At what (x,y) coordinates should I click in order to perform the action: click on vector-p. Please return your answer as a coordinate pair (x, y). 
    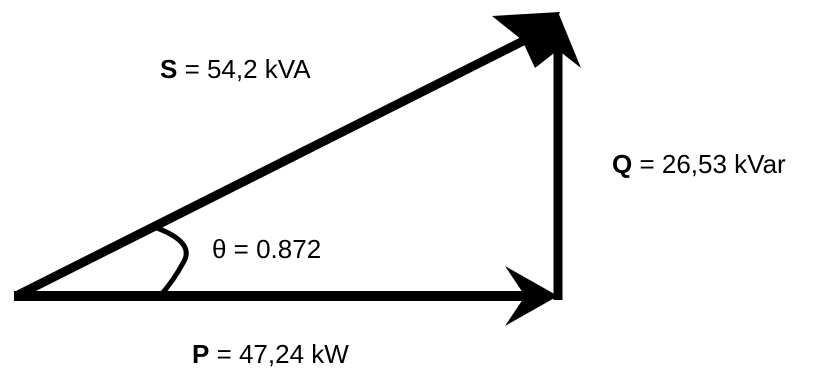
    Looking at the image, I should click on (286, 296).